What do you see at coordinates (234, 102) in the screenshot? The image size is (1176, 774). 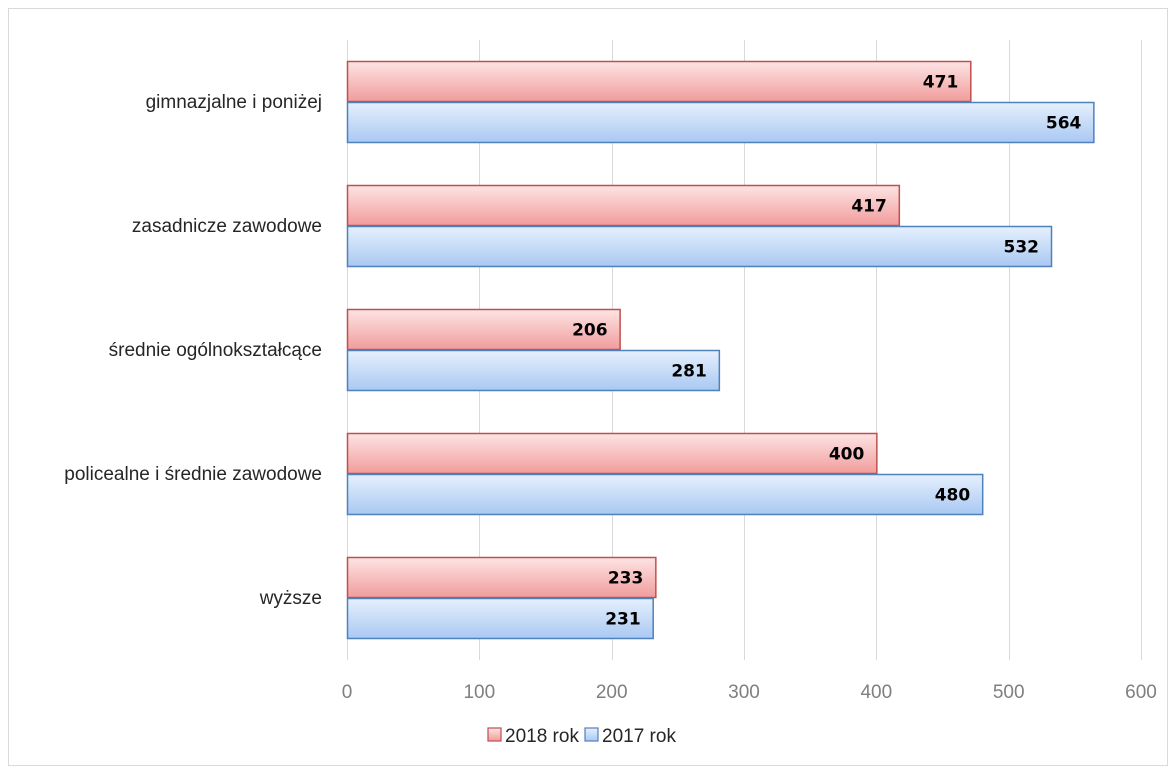 I see `category-label-0: gimnazjalne i poniżej` at bounding box center [234, 102].